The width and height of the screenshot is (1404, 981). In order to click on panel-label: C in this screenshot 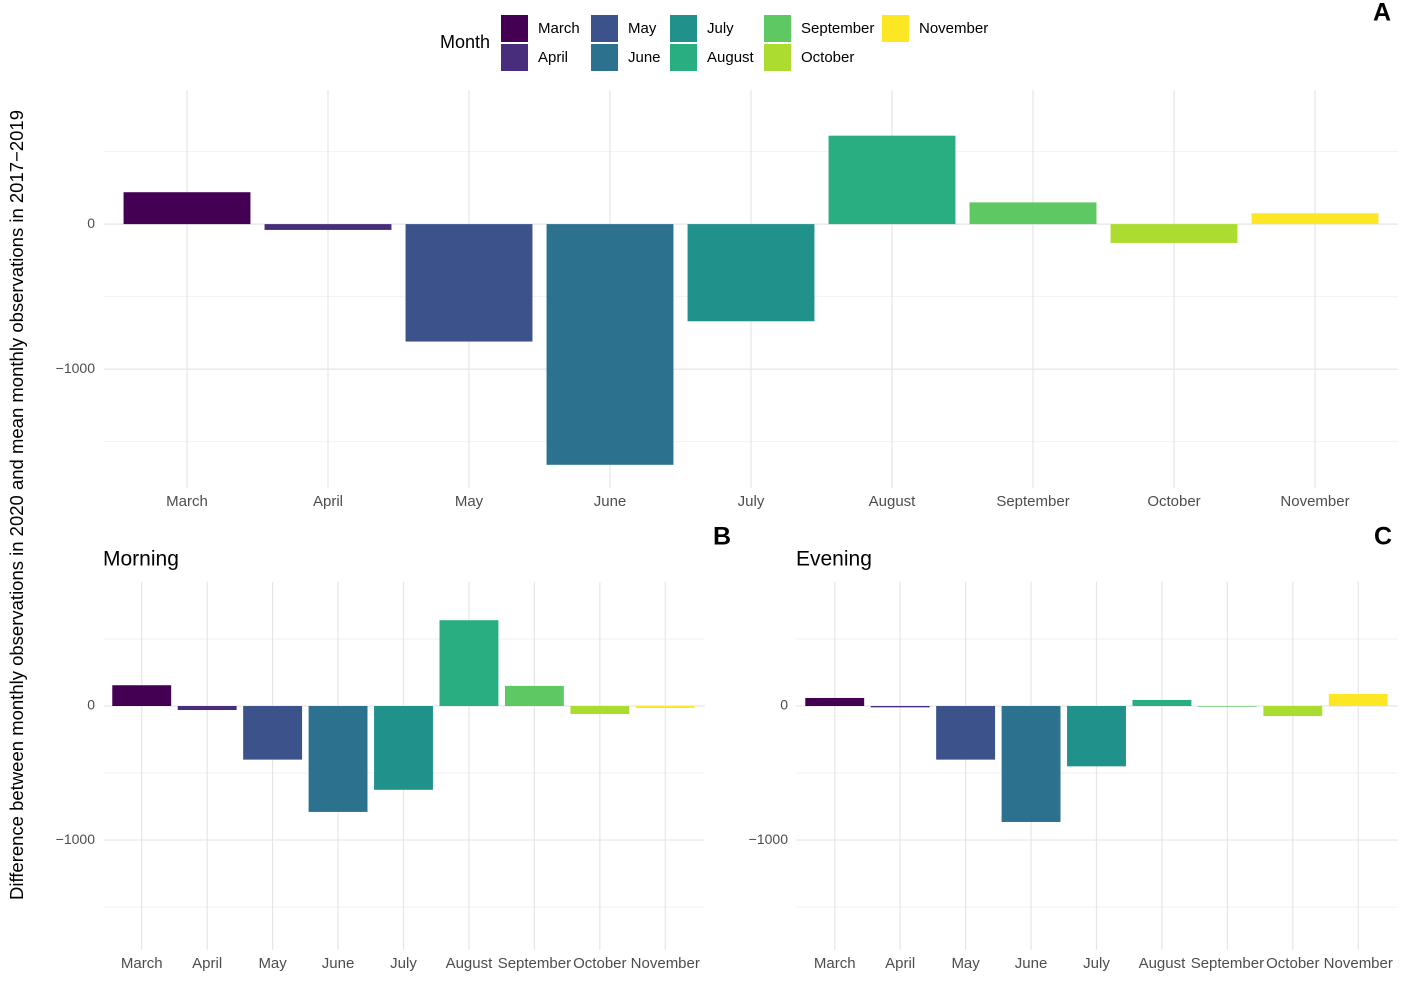, I will do `click(1383, 537)`.